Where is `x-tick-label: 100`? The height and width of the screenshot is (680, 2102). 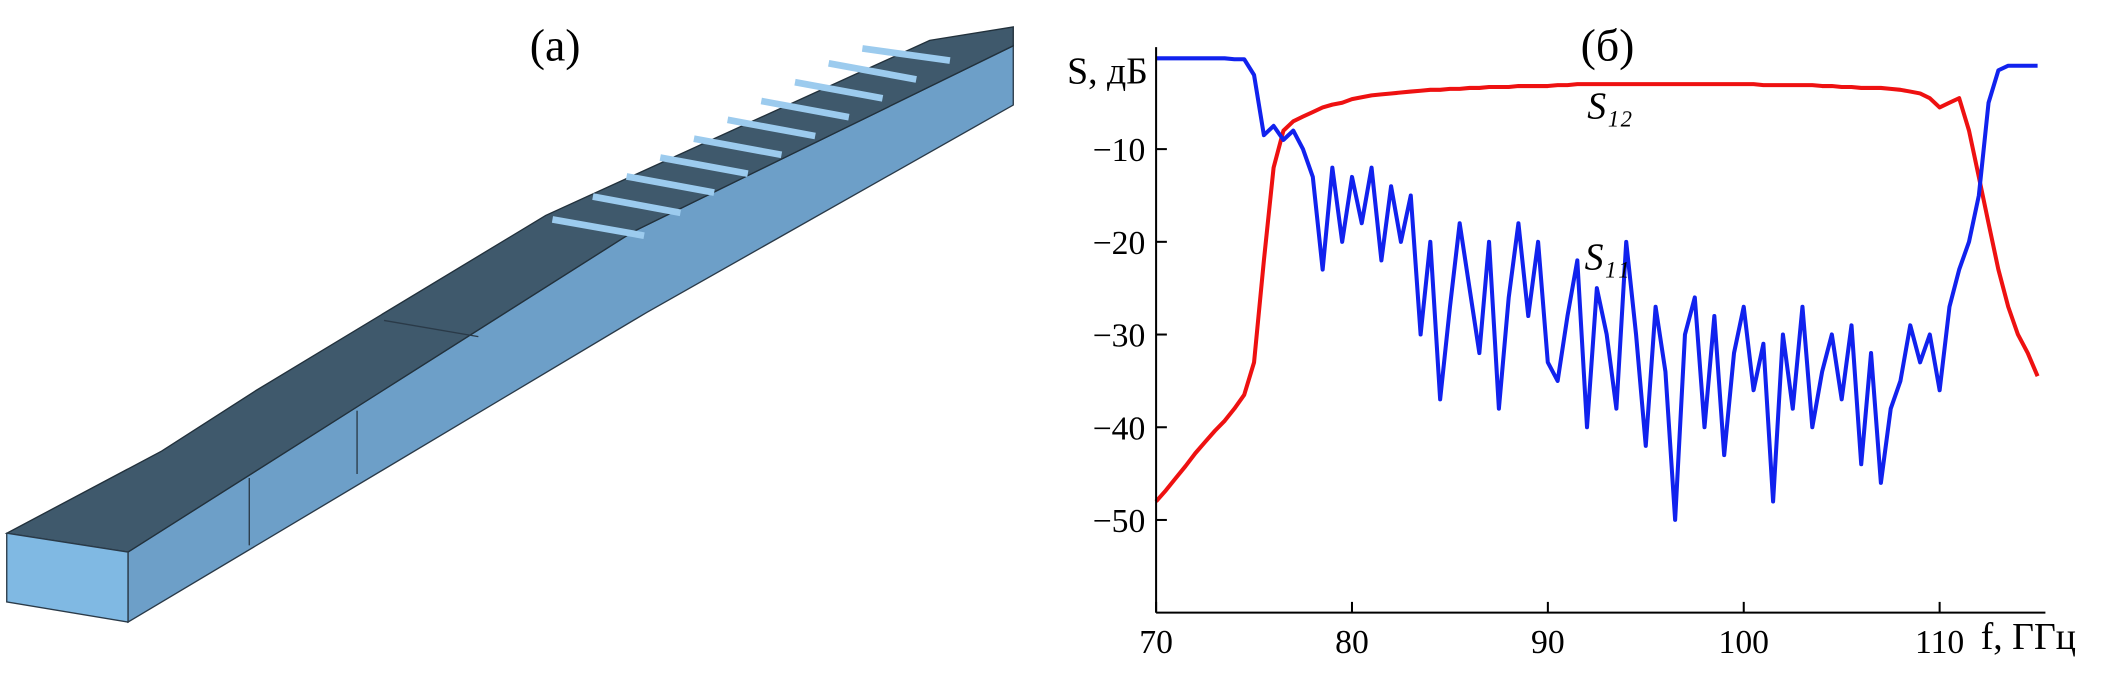 x-tick-label: 100 is located at coordinates (1743, 642).